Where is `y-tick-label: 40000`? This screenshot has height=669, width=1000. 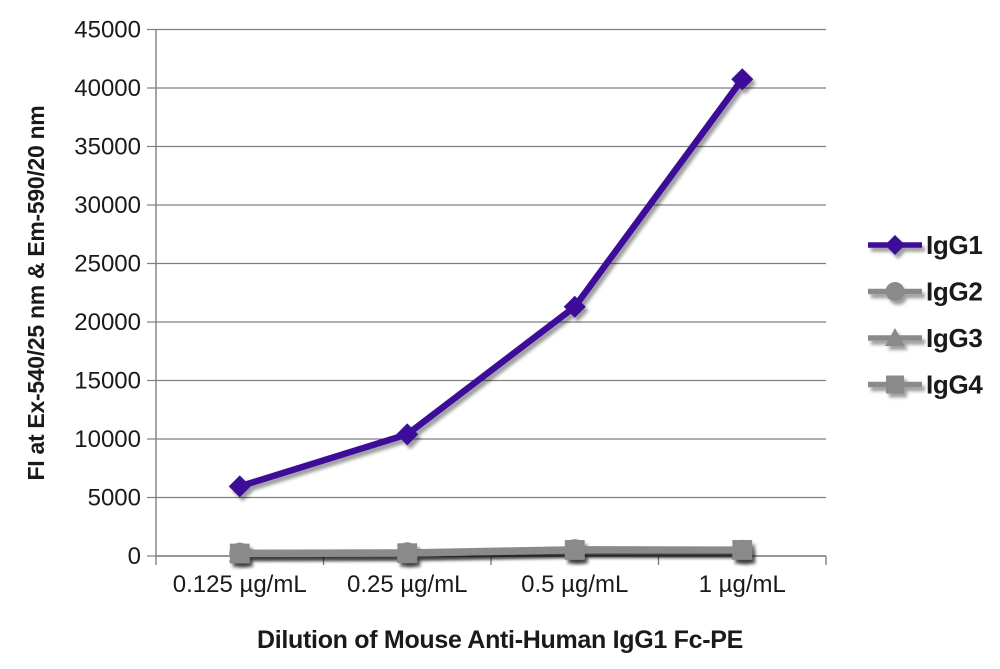 y-tick-label: 40000 is located at coordinates (107, 88).